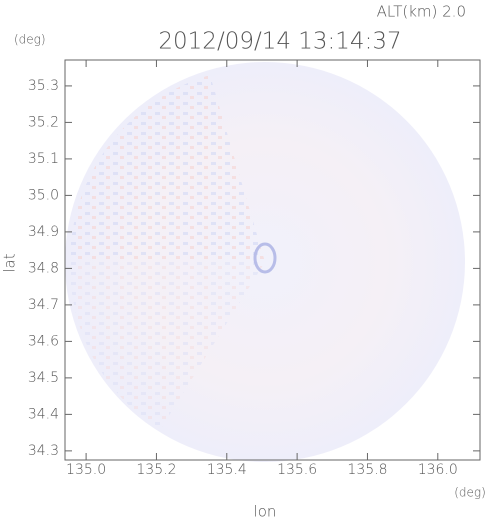 Image resolution: width=491 pixels, height=521 pixels. What do you see at coordinates (421, 12) in the screenshot?
I see `altitude-label: ALT(km) 2.0` at bounding box center [421, 12].